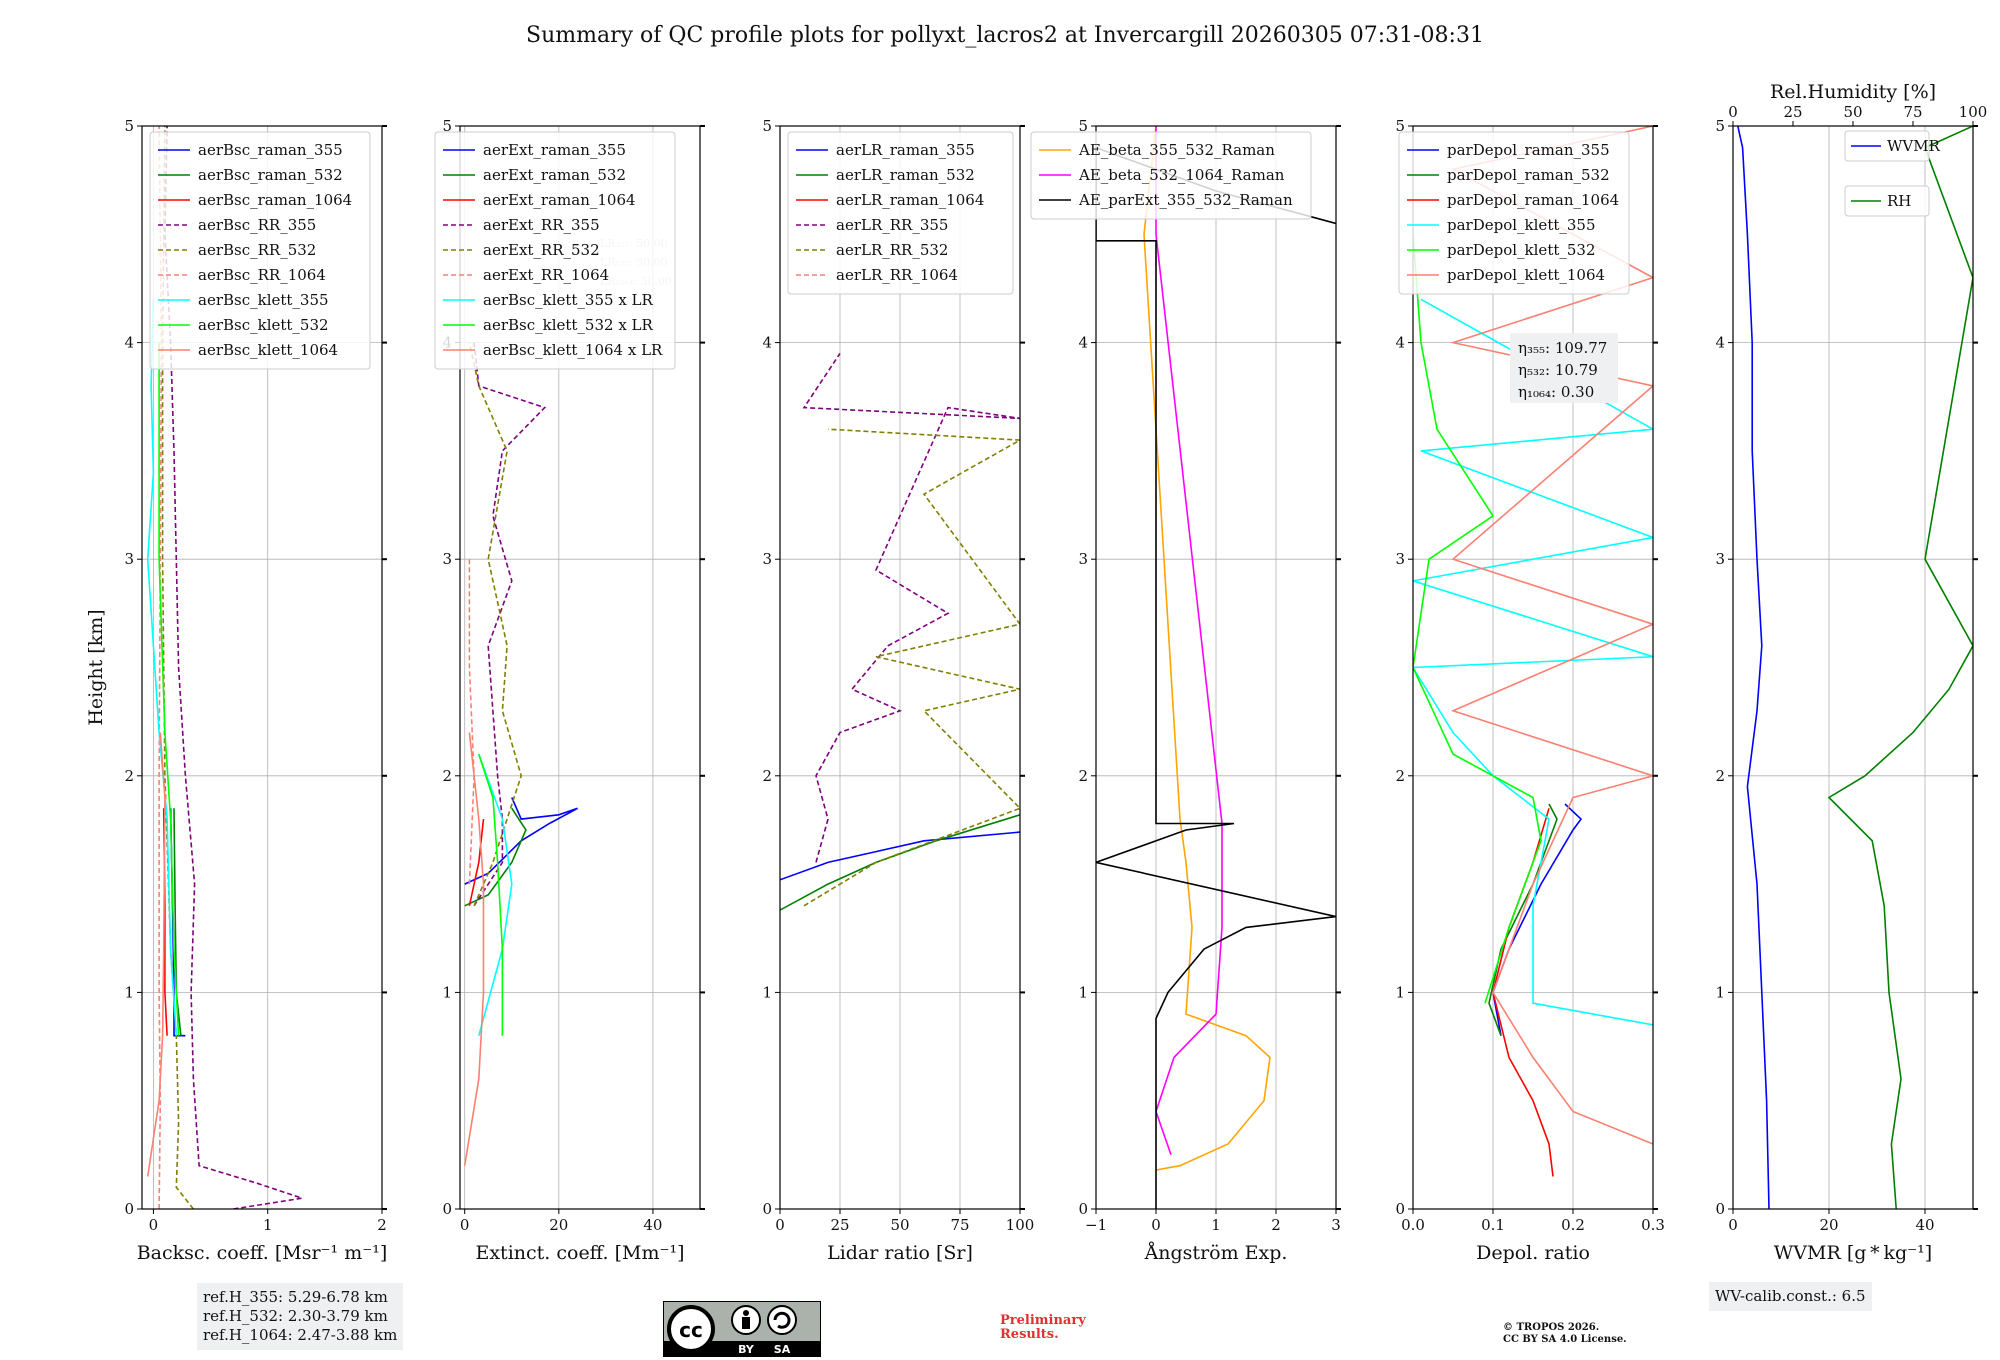 Image resolution: width=2000 pixels, height=1360 pixels. I want to click on legend-label: parDepol_raman_355, so click(1528, 150).